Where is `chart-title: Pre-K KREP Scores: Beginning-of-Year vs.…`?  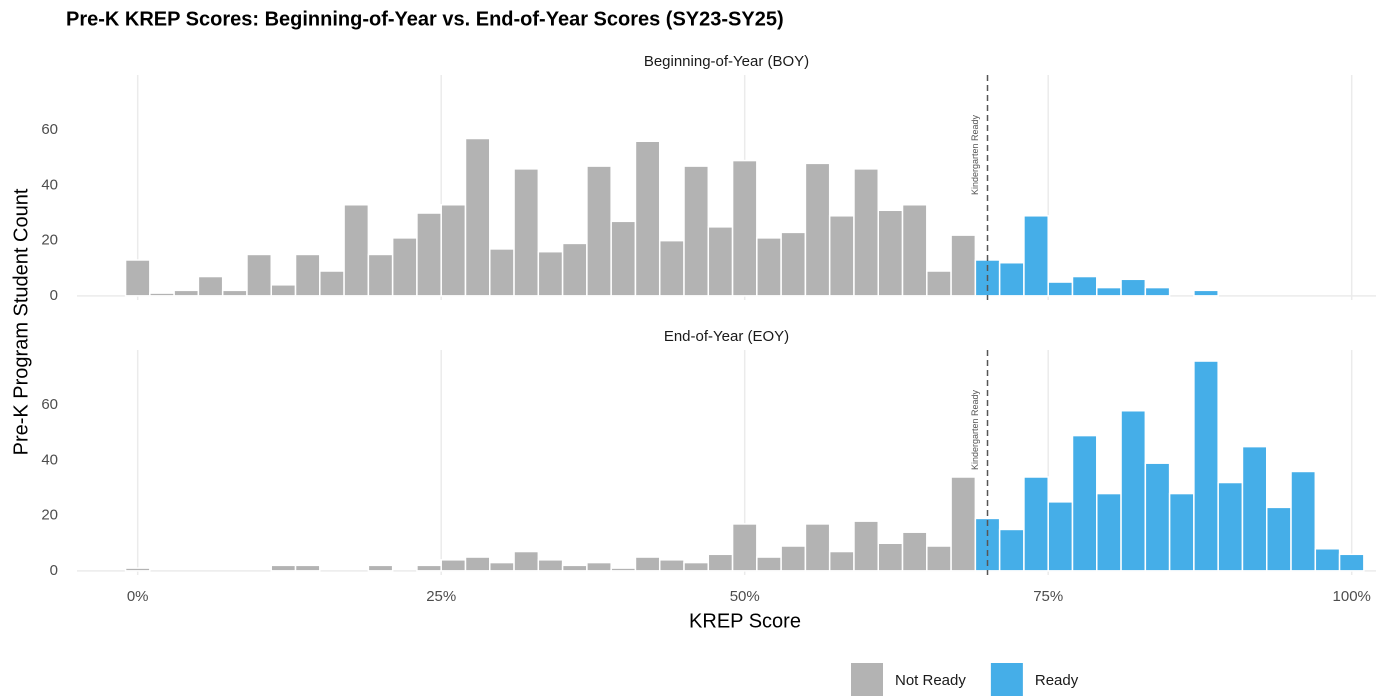
chart-title: Pre-K KREP Scores: Beginning-of-Year vs.… is located at coordinates (425, 19).